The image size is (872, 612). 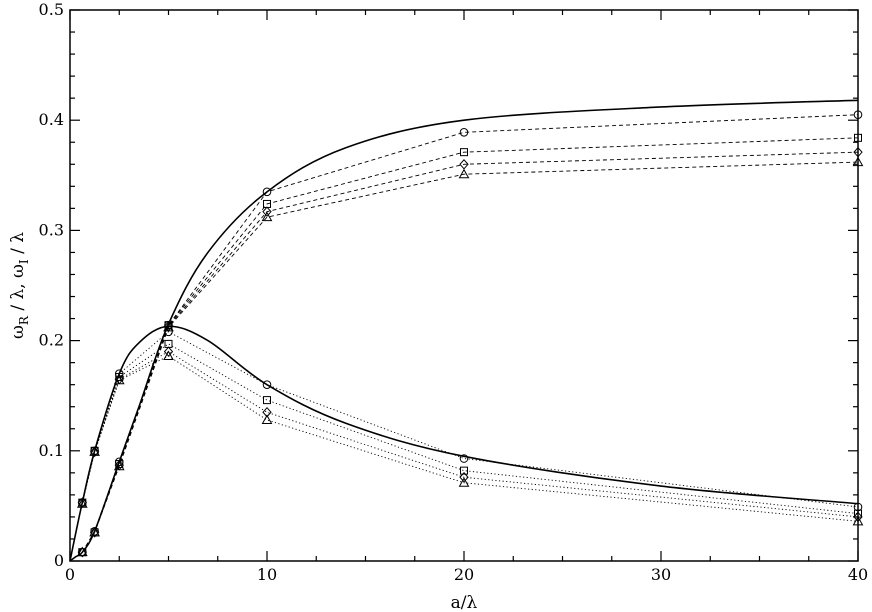 What do you see at coordinates (24, 261) in the screenshot?
I see `y-title-sub-i: I` at bounding box center [24, 261].